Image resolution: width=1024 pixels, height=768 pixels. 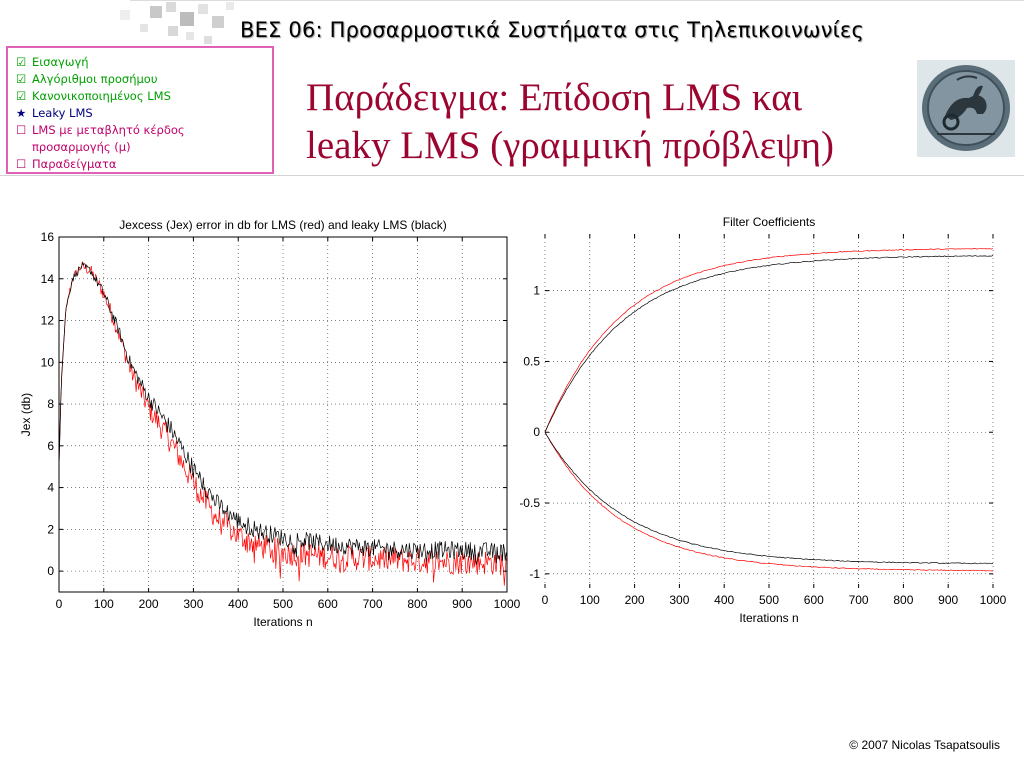 I want to click on y-axis-label: Jex (db), so click(x=26, y=414).